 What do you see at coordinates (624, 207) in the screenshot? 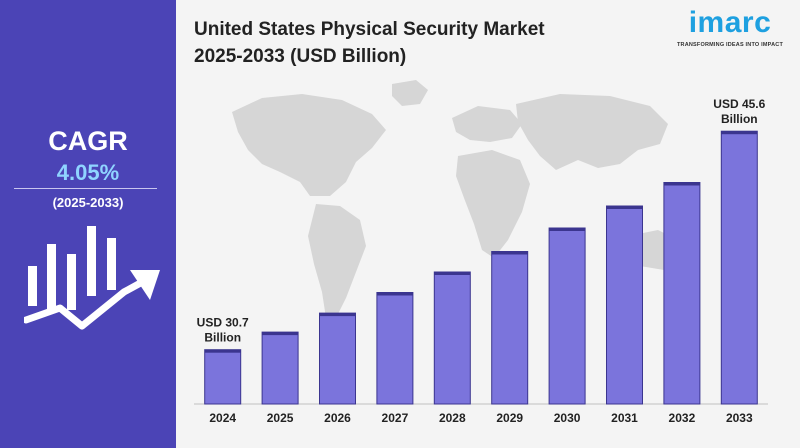
I see `bar-top-edge-2031` at bounding box center [624, 207].